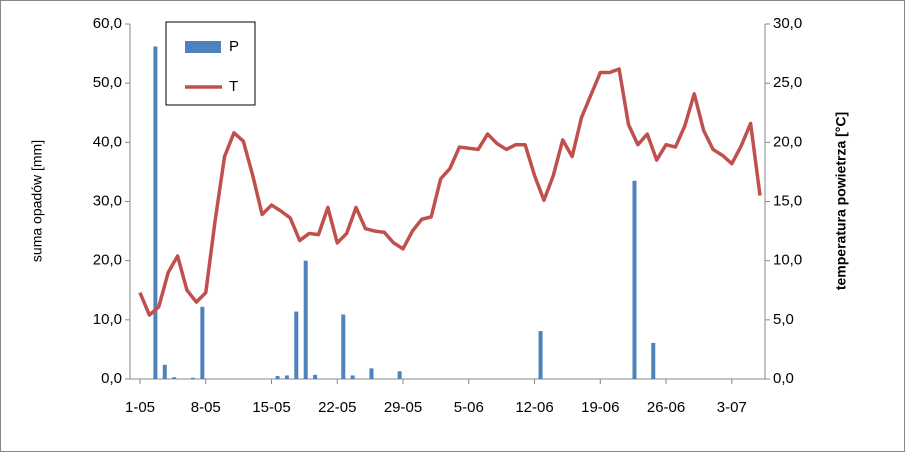 The width and height of the screenshot is (905, 452). What do you see at coordinates (666, 407) in the screenshot?
I see `x-tick-label: 26-06` at bounding box center [666, 407].